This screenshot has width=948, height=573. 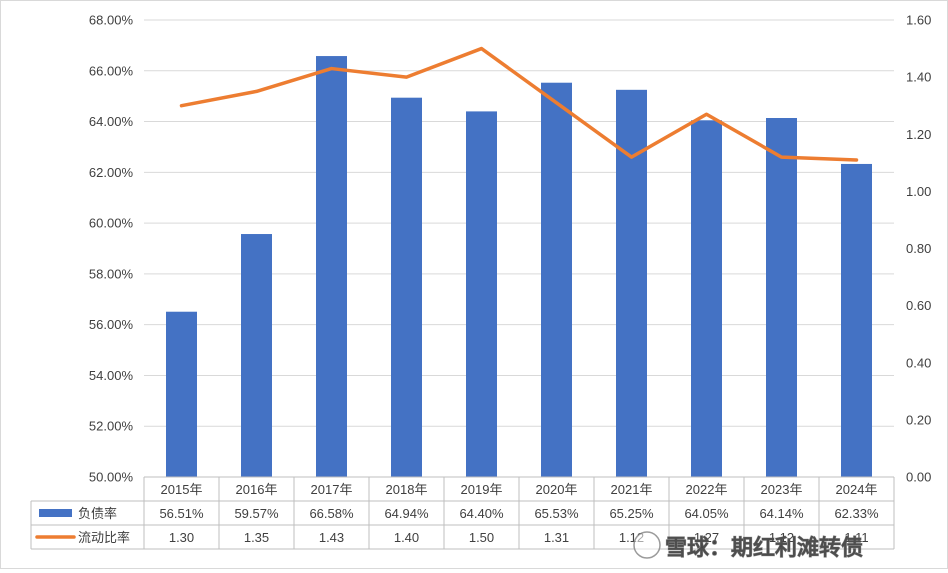 I want to click on x-category-label: 2021年, so click(x=632, y=489).